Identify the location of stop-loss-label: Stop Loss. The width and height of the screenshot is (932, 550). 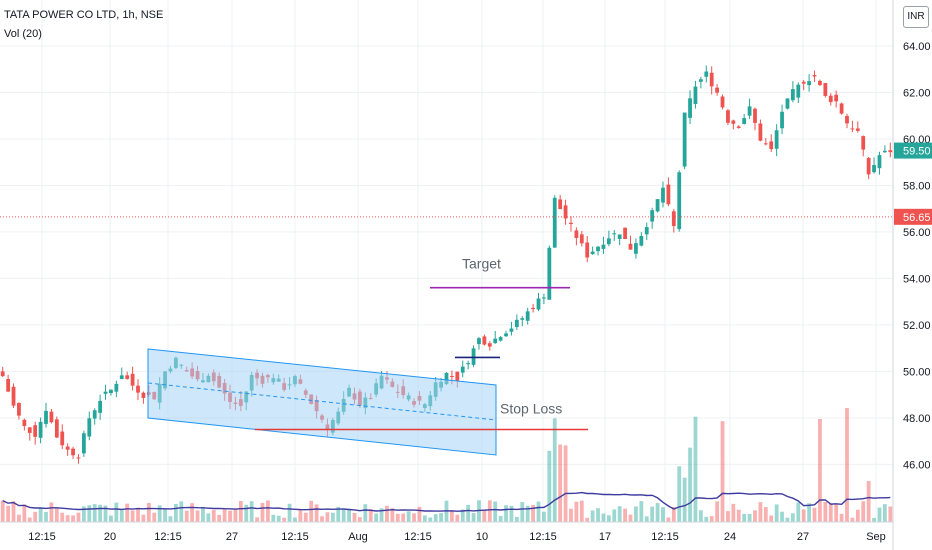
(531, 409).